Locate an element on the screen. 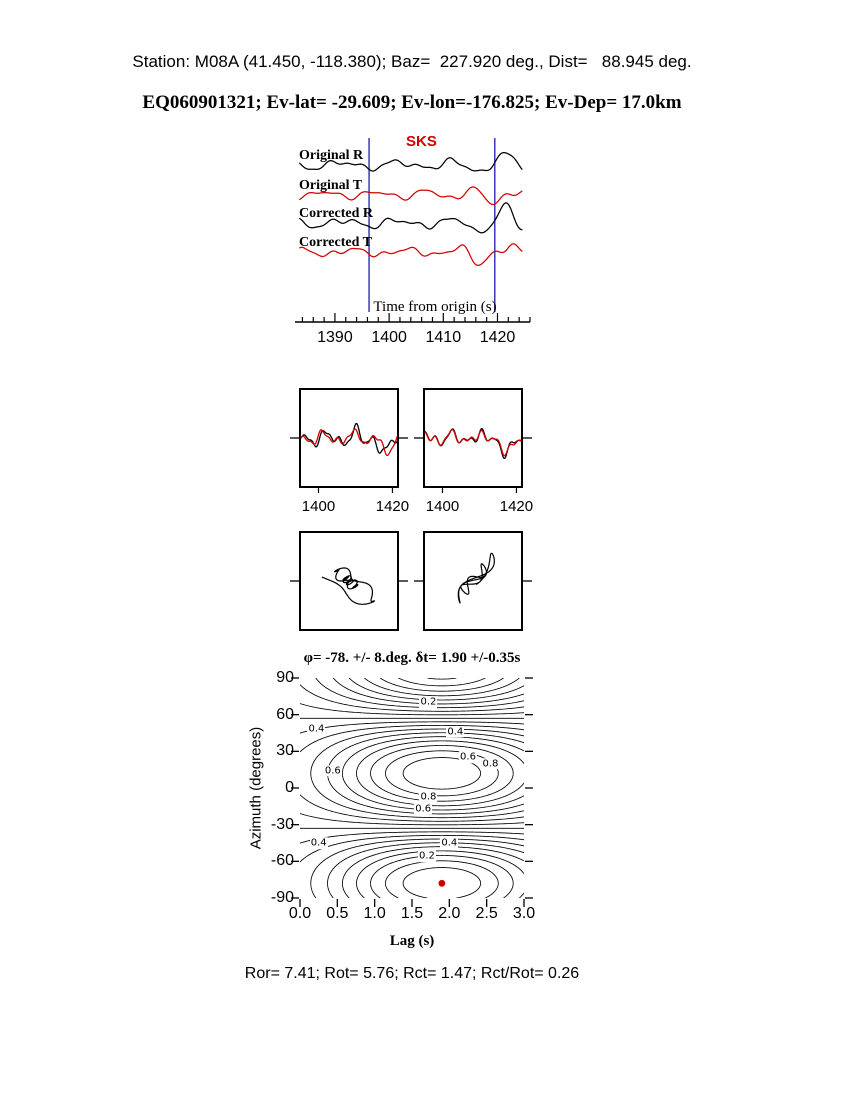 This screenshot has width=850, height=1100. azimuth-tick-label: -90 is located at coordinates (282, 897).